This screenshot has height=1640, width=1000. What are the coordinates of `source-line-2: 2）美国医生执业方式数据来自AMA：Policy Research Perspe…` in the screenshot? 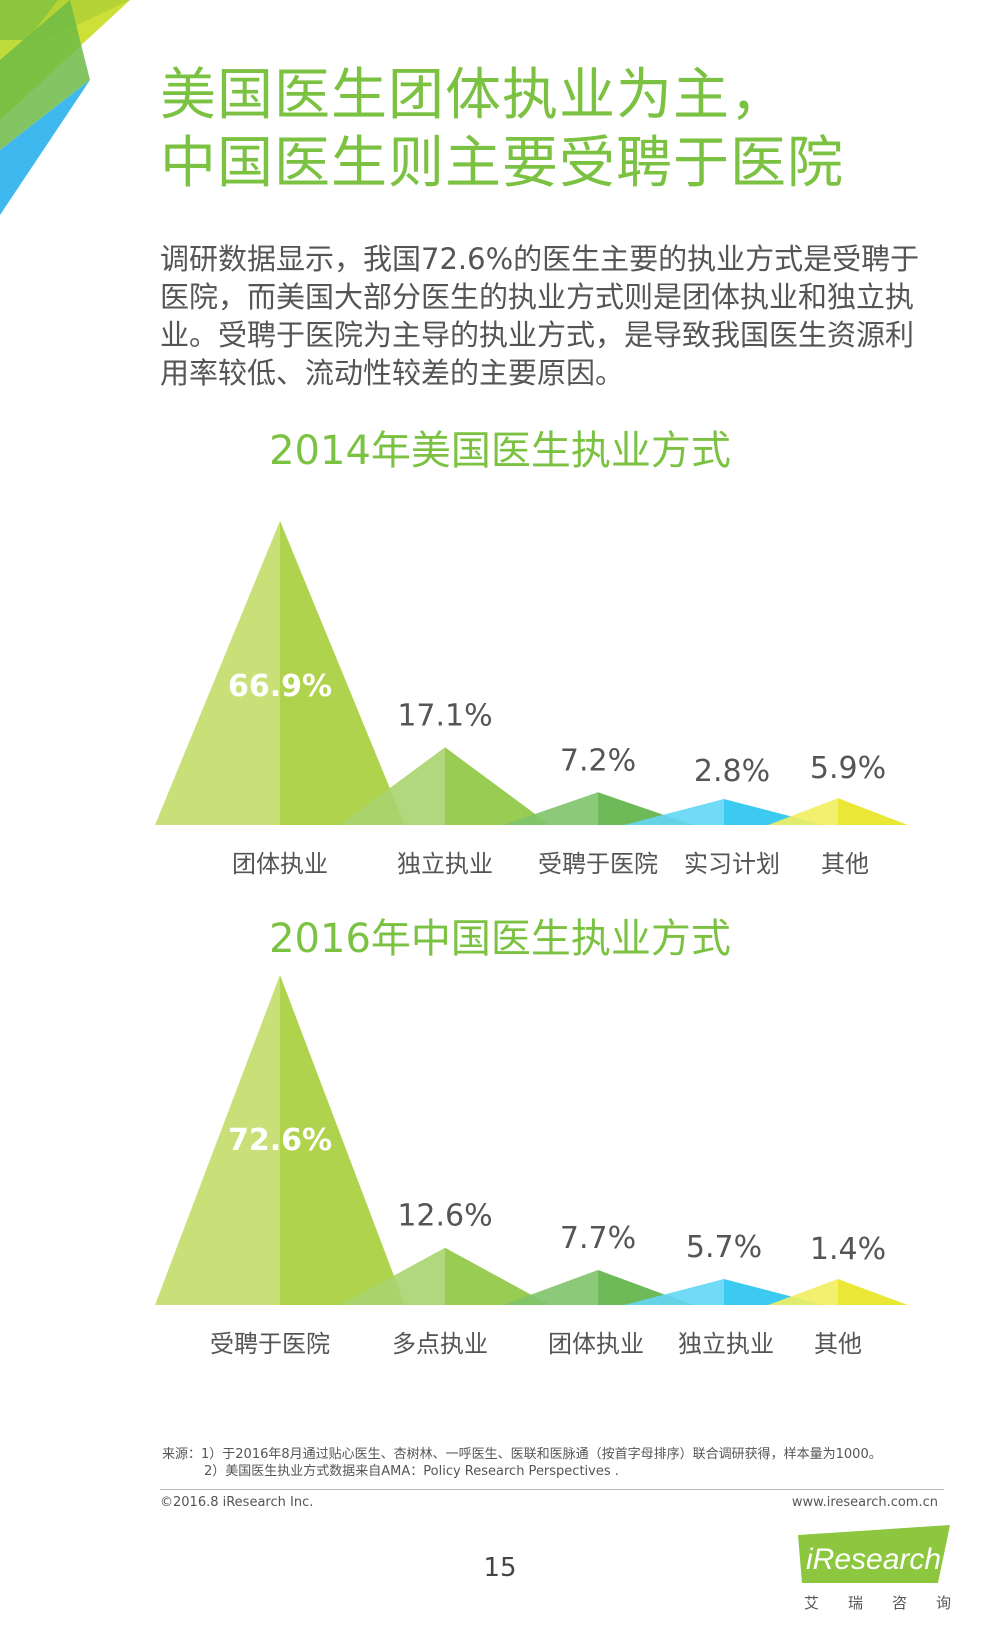 It's located at (411, 1471).